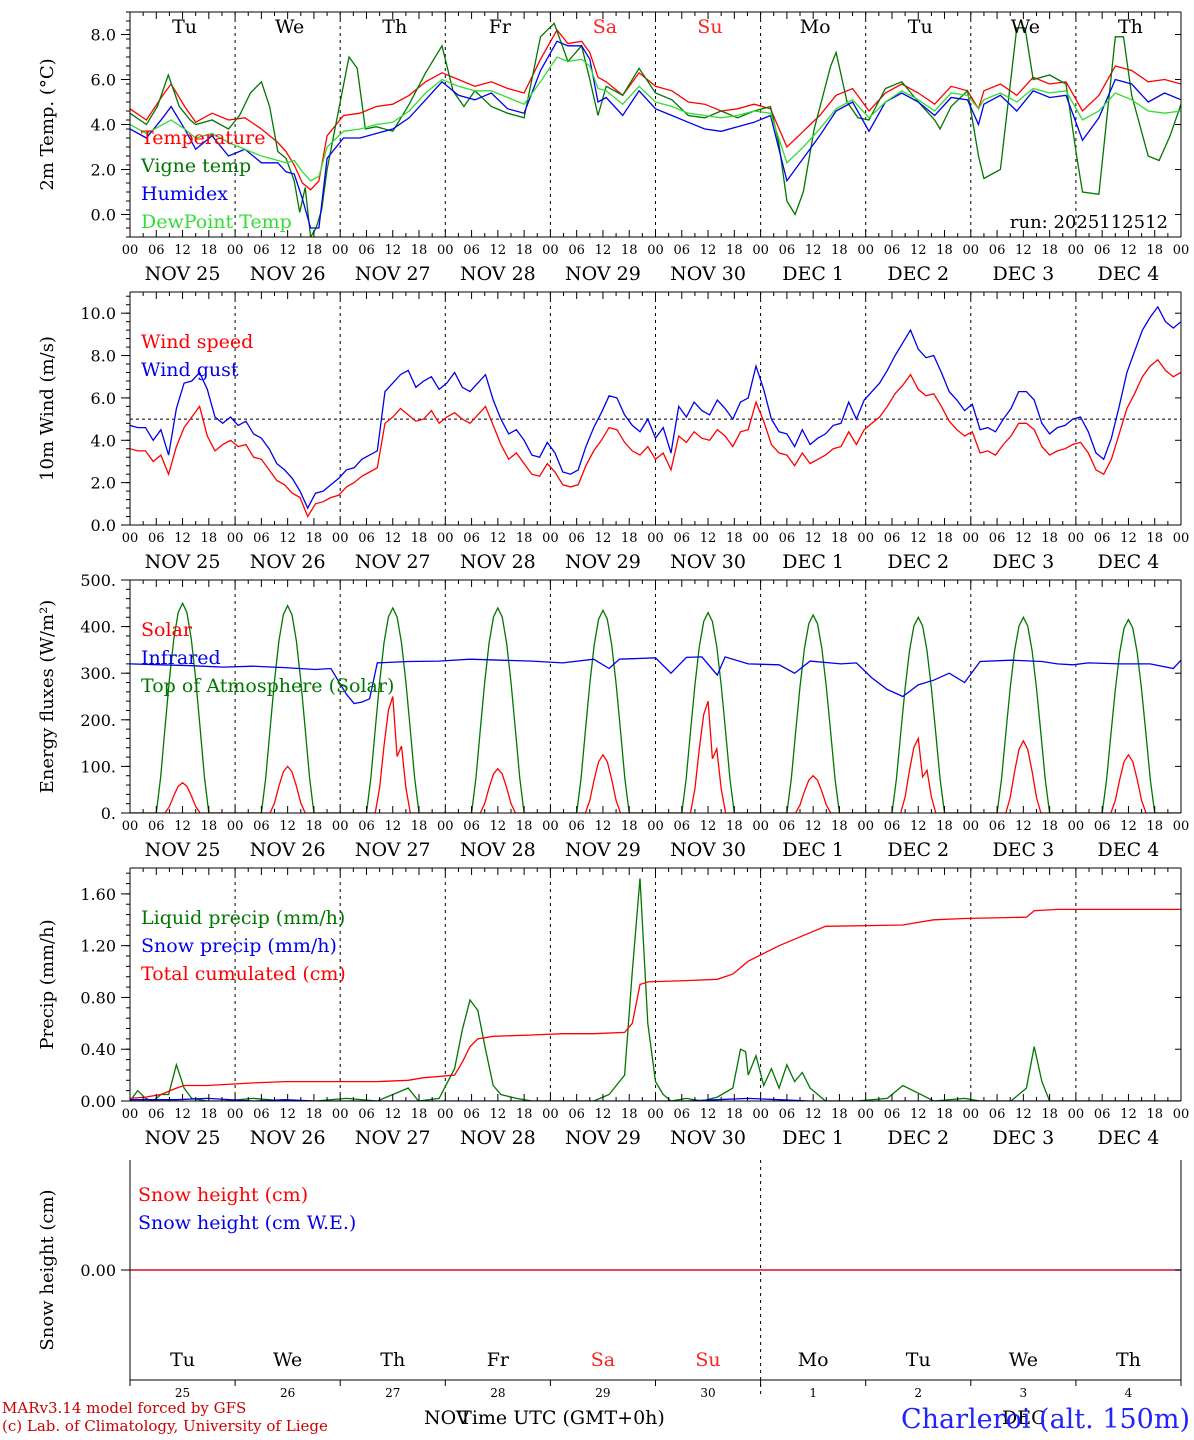 This screenshot has height=1440, width=1194. I want to click on weekday-label-bottom: Tu, so click(918, 1360).